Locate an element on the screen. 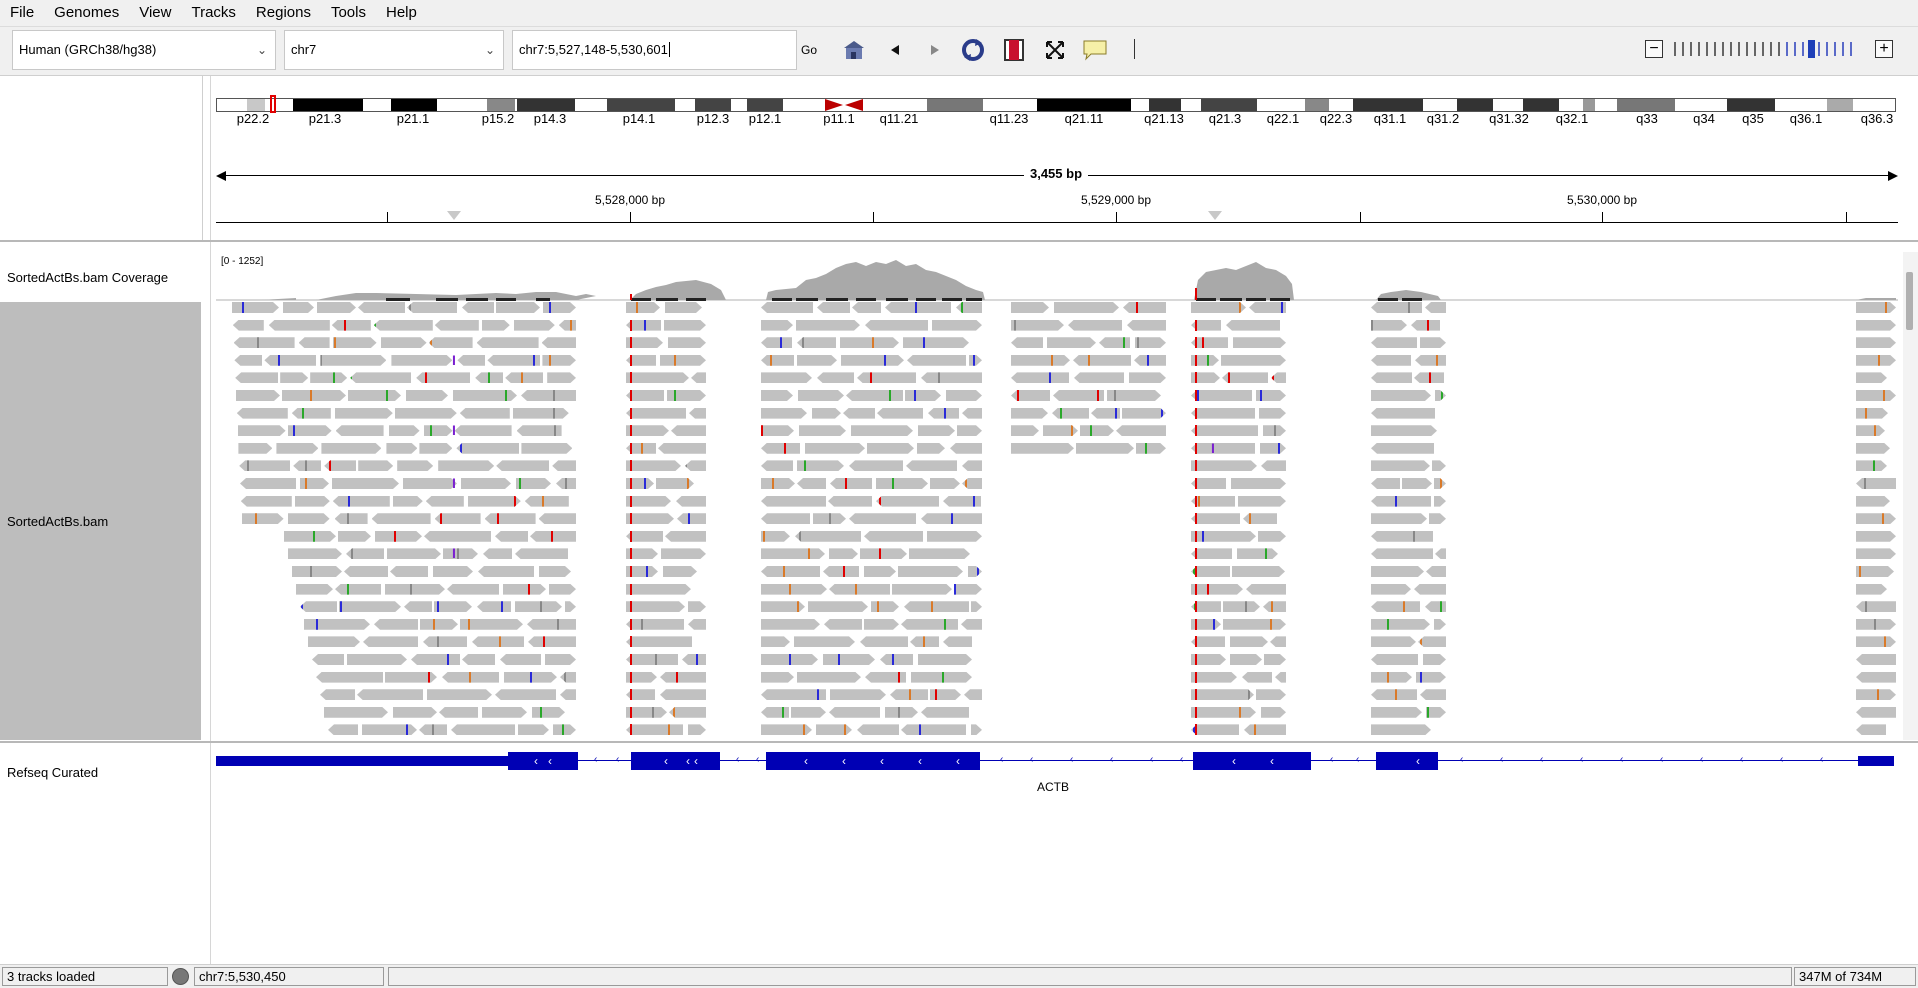 This screenshot has width=1918, height=988. menu-genomes: Genomes is located at coordinates (87, 12).